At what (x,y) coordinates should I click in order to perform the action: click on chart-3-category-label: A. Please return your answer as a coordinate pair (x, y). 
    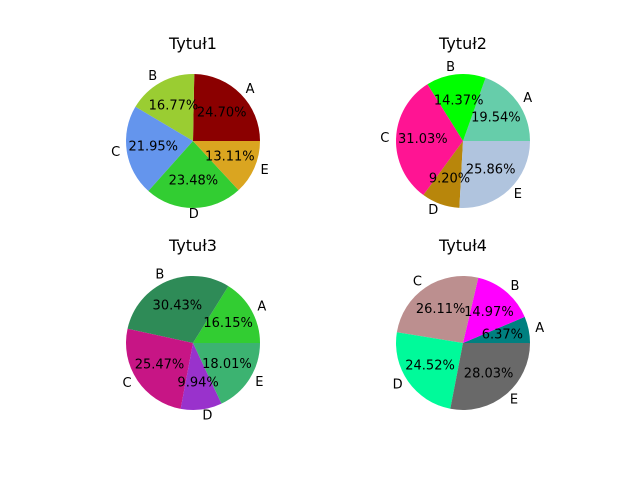
    Looking at the image, I should click on (261, 307).